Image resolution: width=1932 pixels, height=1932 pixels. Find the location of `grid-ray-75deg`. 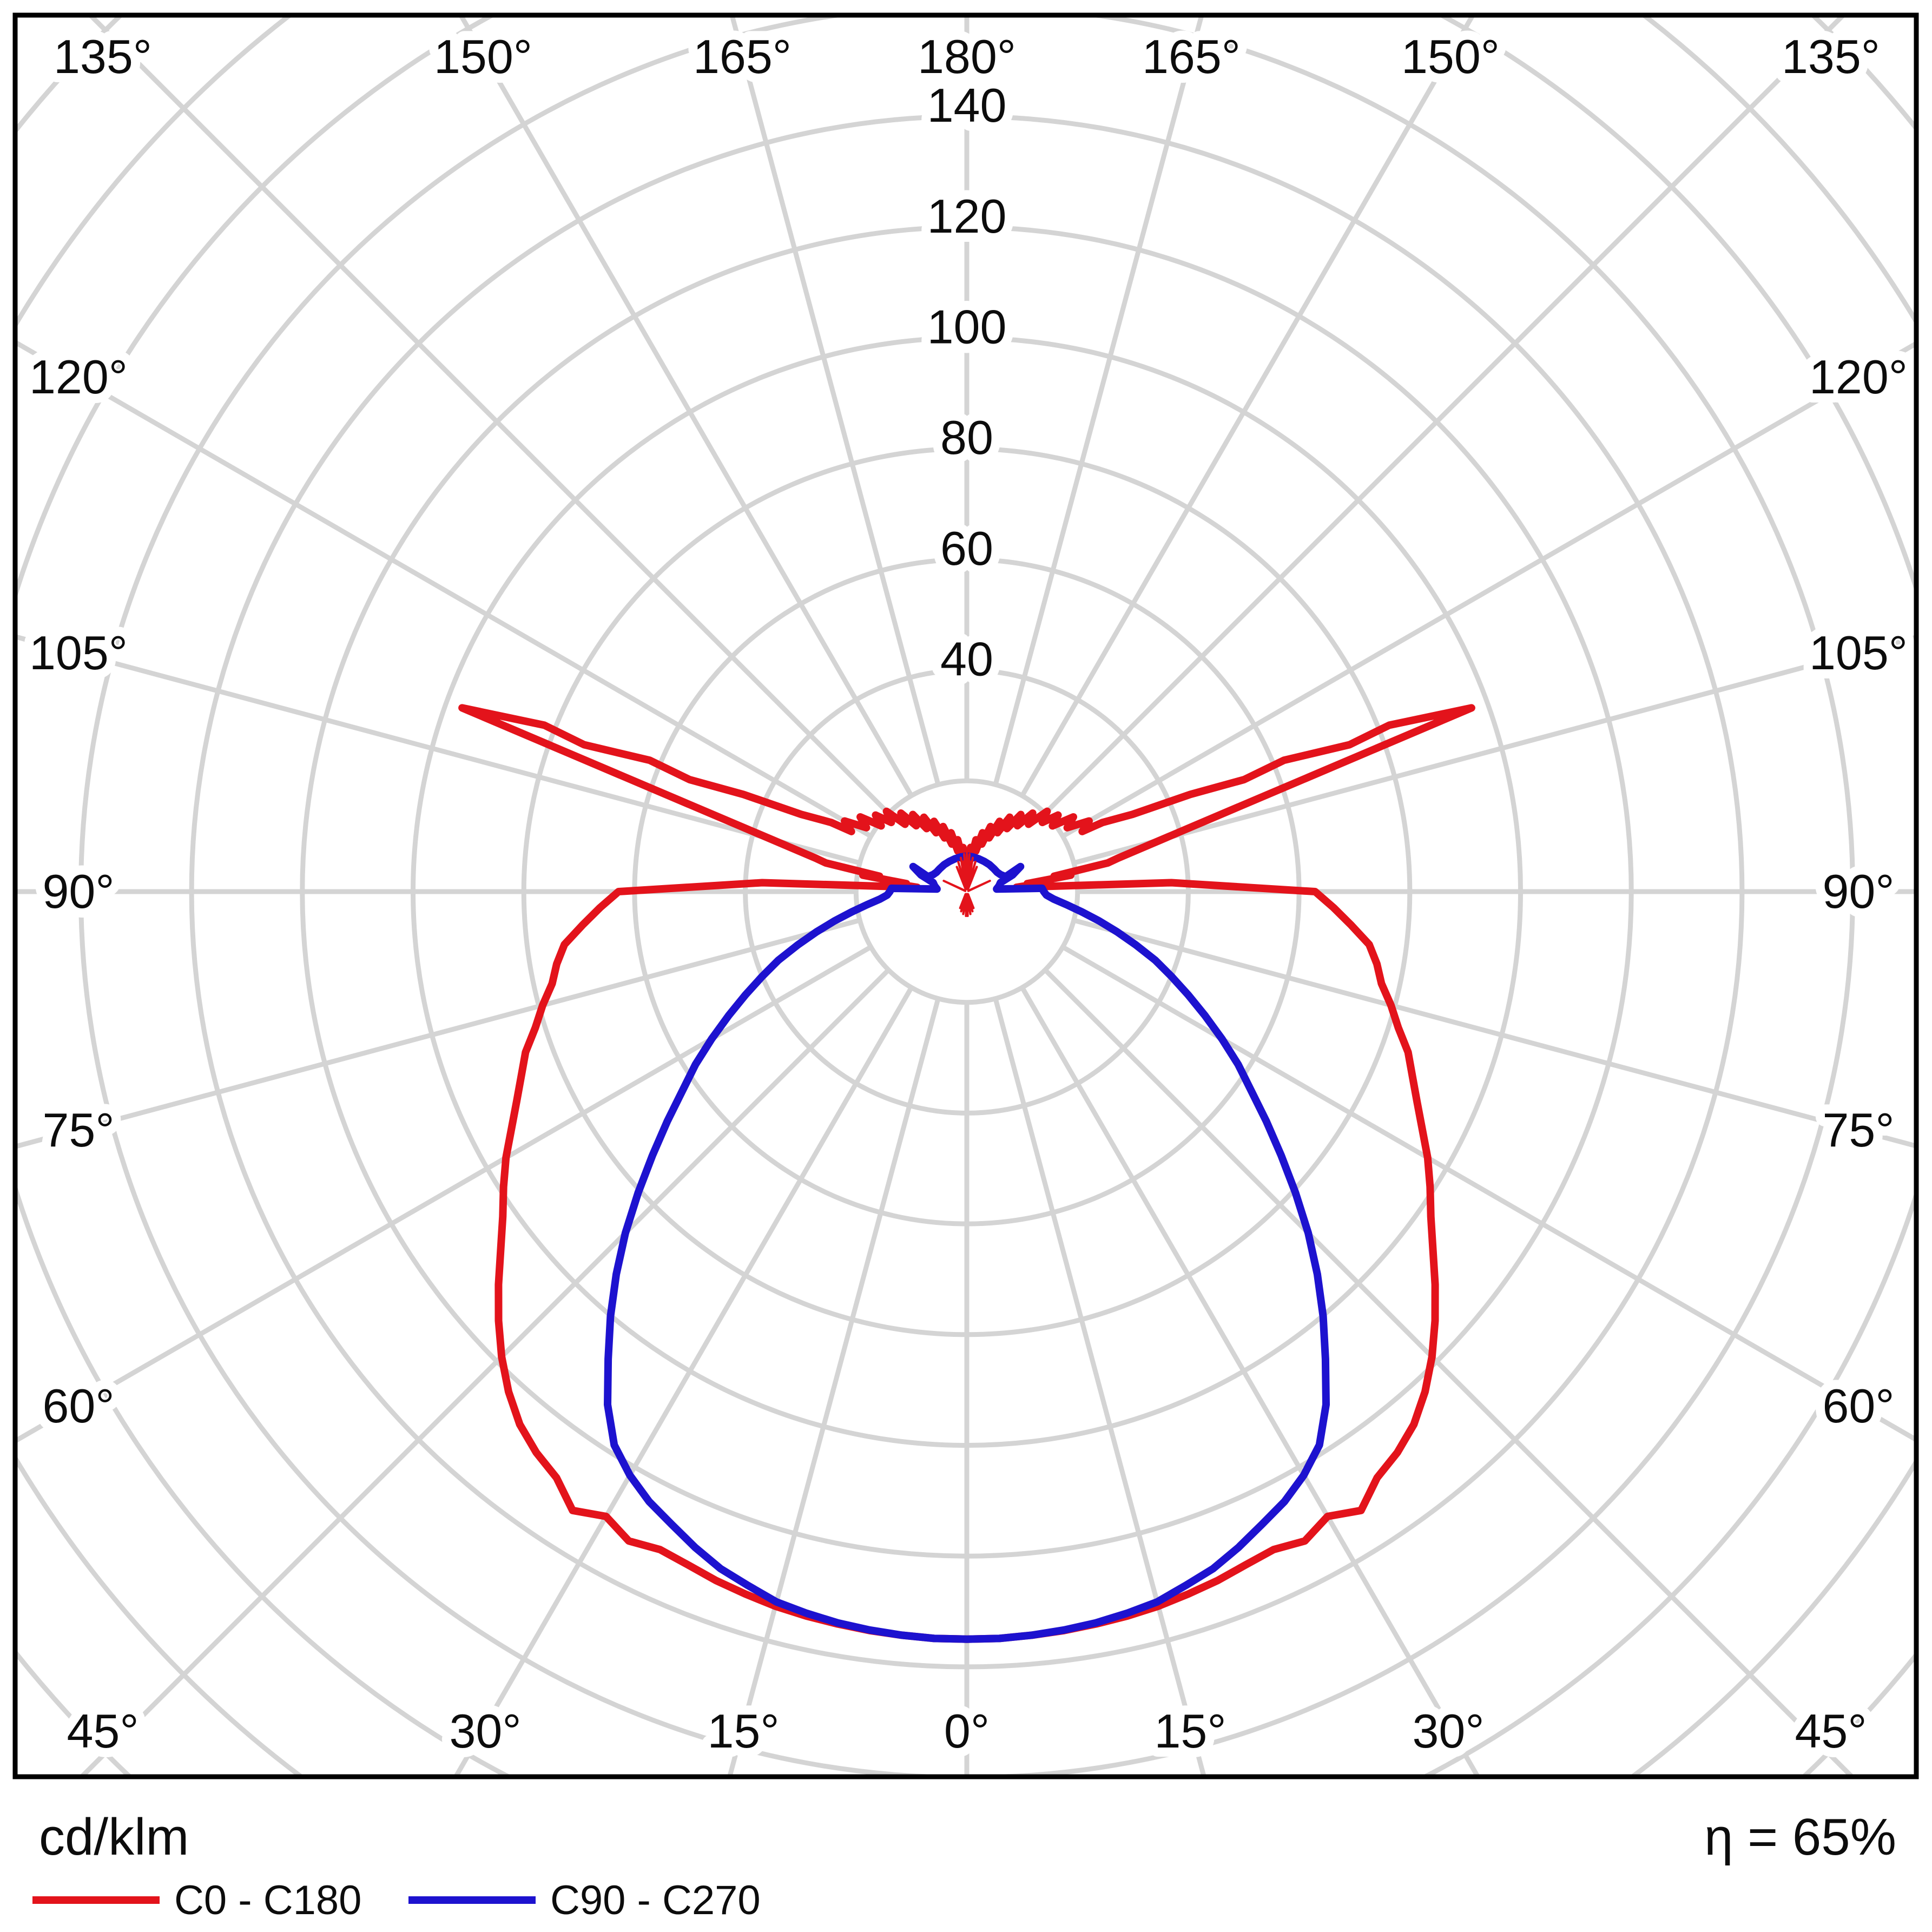

grid-ray-75deg is located at coordinates (1494, 1033).